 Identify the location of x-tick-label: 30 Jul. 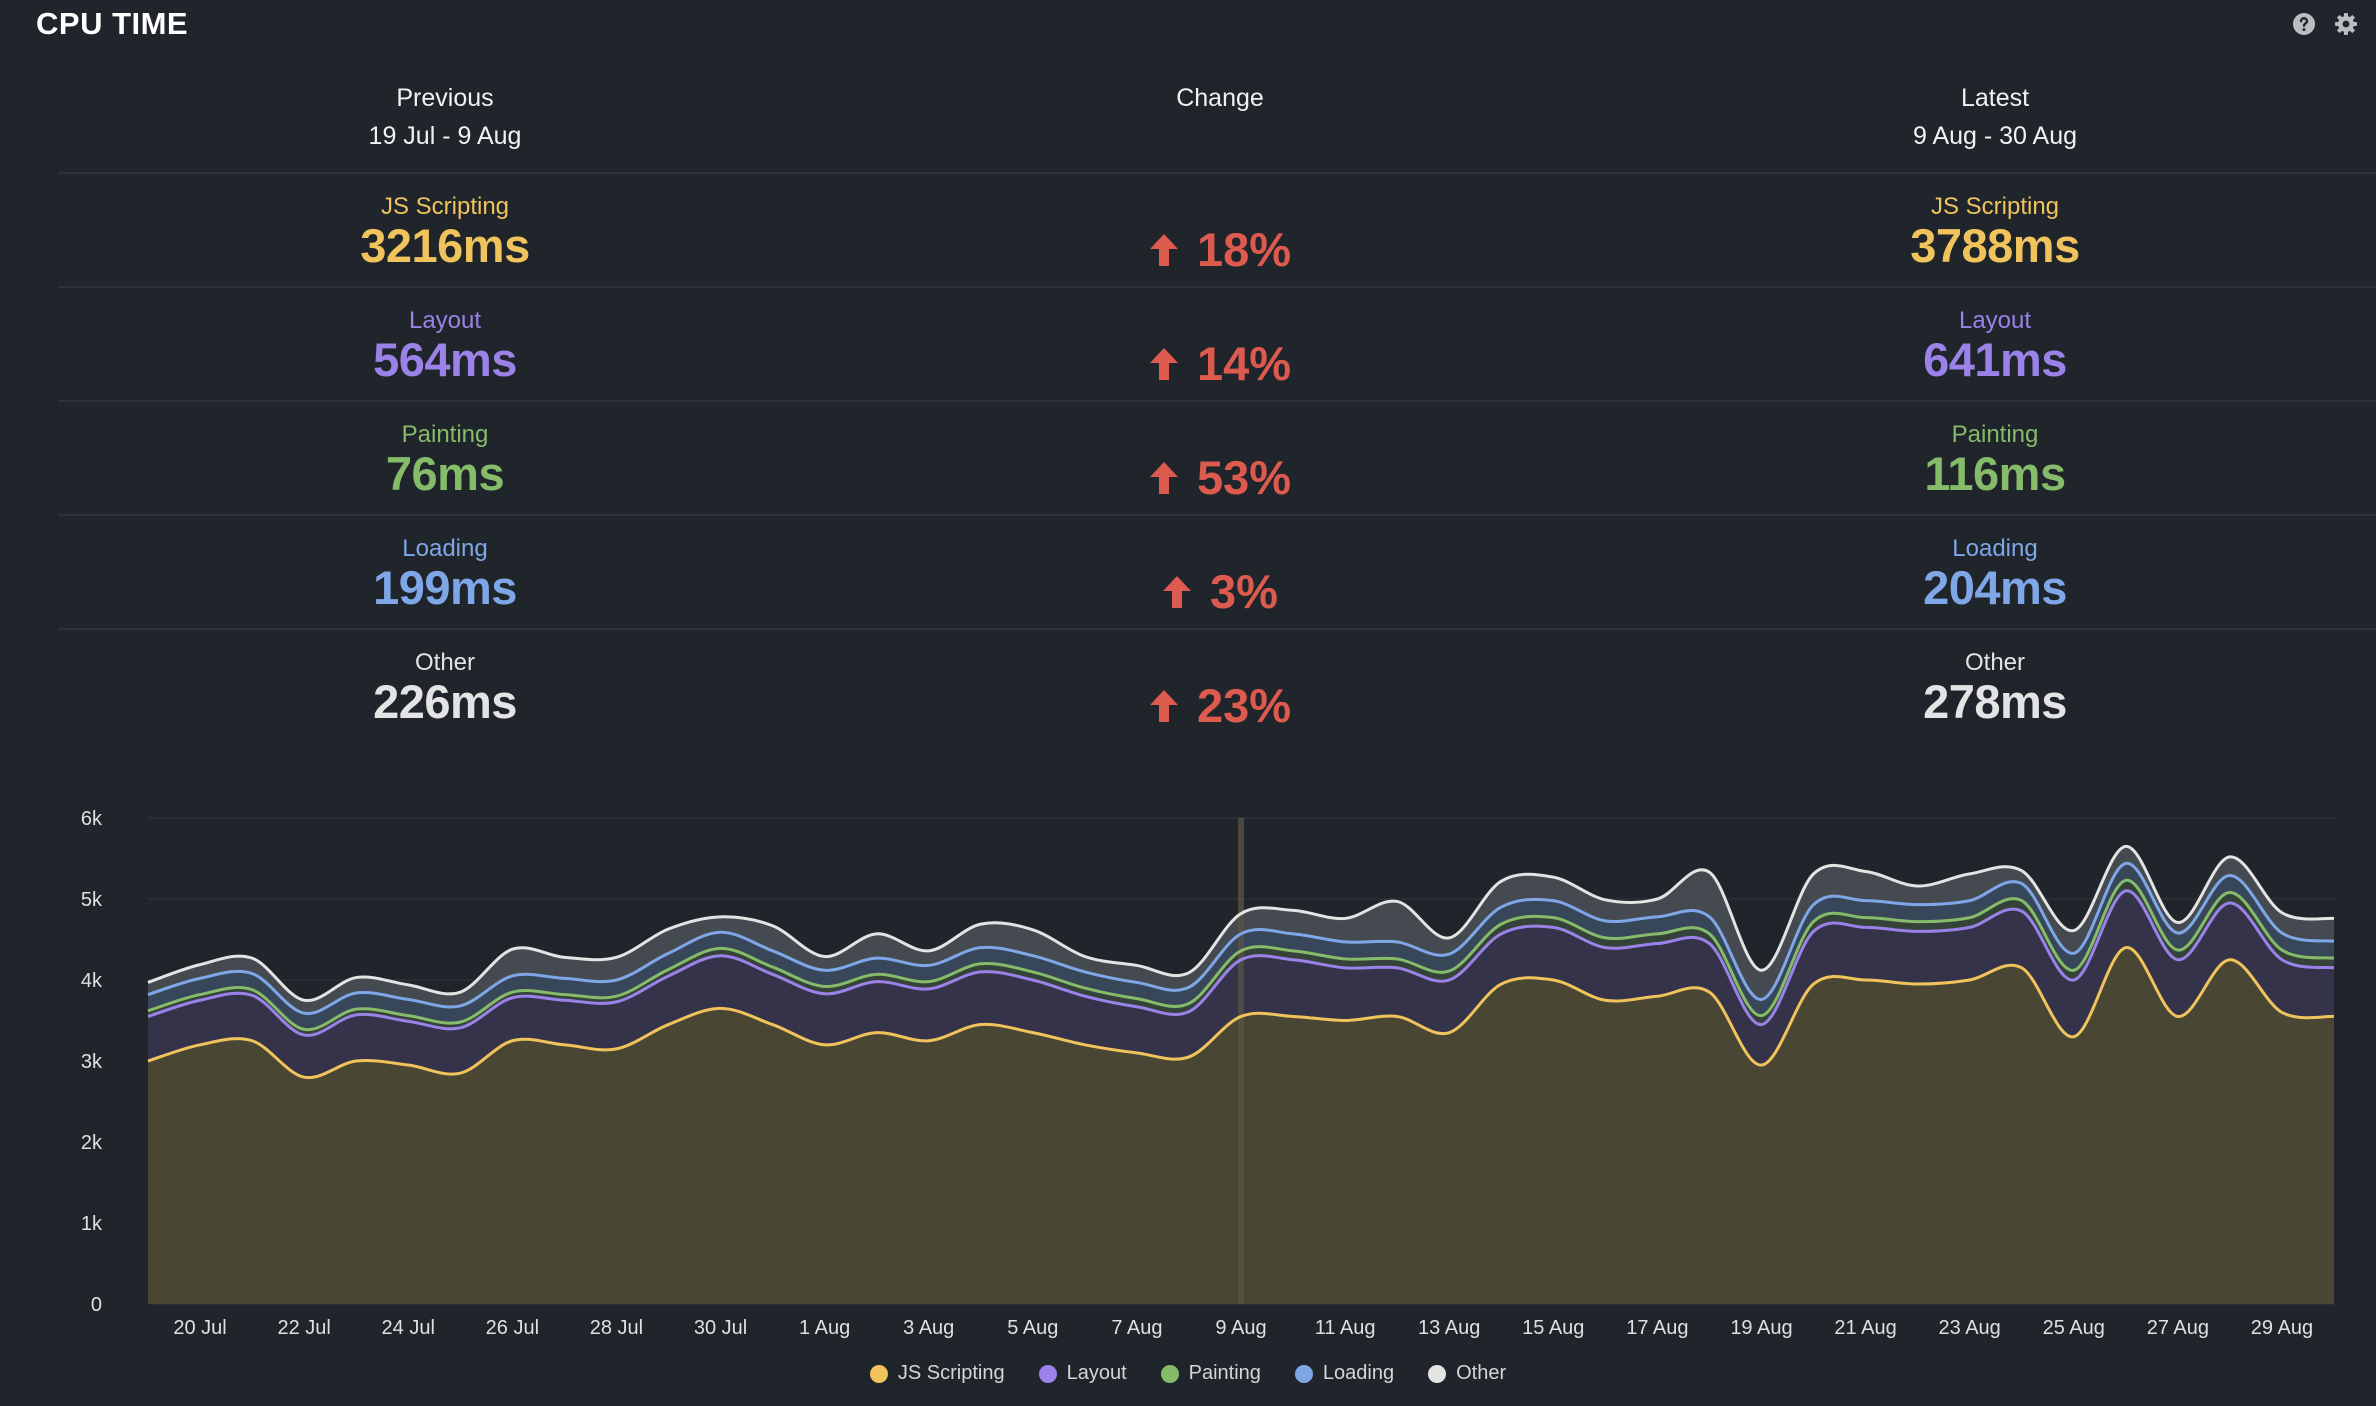
(720, 1328).